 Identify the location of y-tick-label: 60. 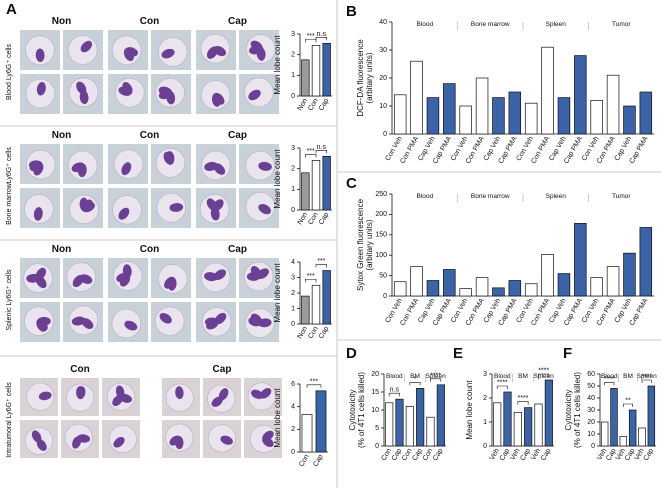
(591, 374).